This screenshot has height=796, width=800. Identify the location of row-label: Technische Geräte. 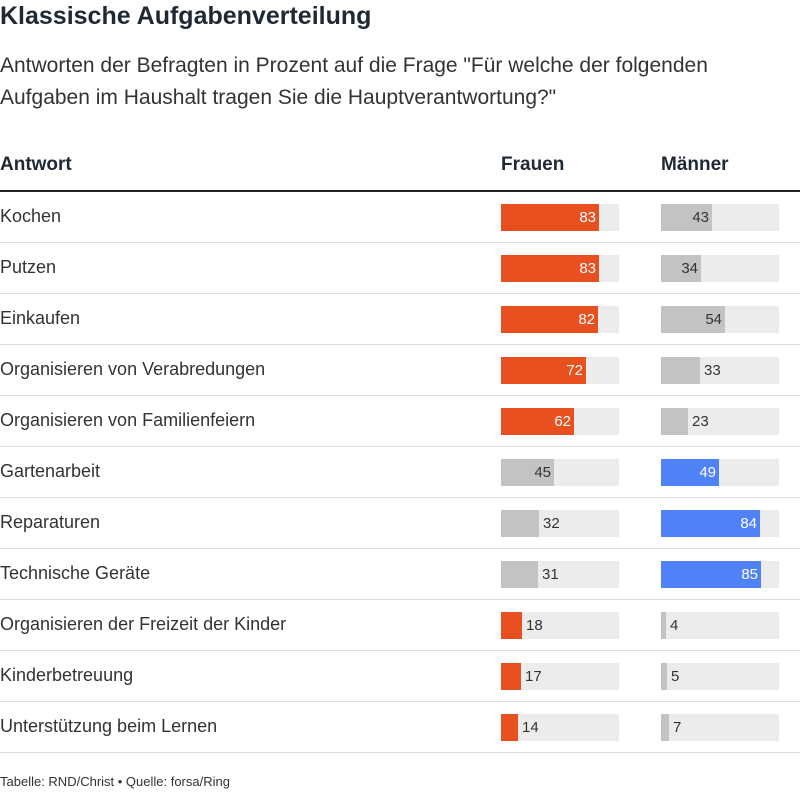
(75, 573).